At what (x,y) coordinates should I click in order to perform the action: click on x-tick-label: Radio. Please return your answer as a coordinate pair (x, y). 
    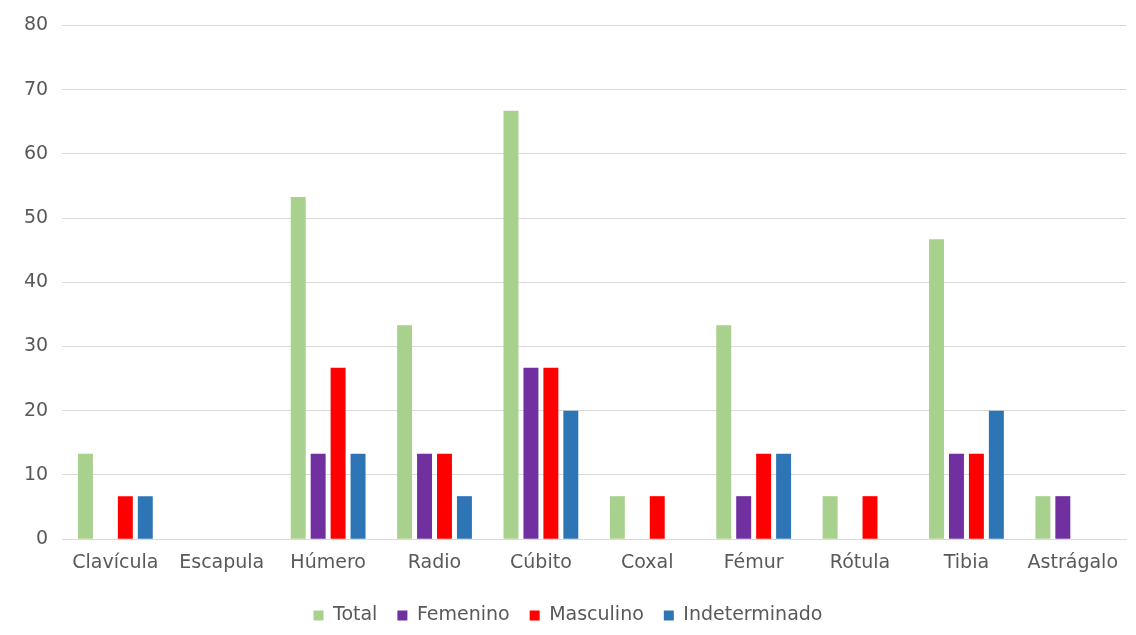
    Looking at the image, I should click on (434, 560).